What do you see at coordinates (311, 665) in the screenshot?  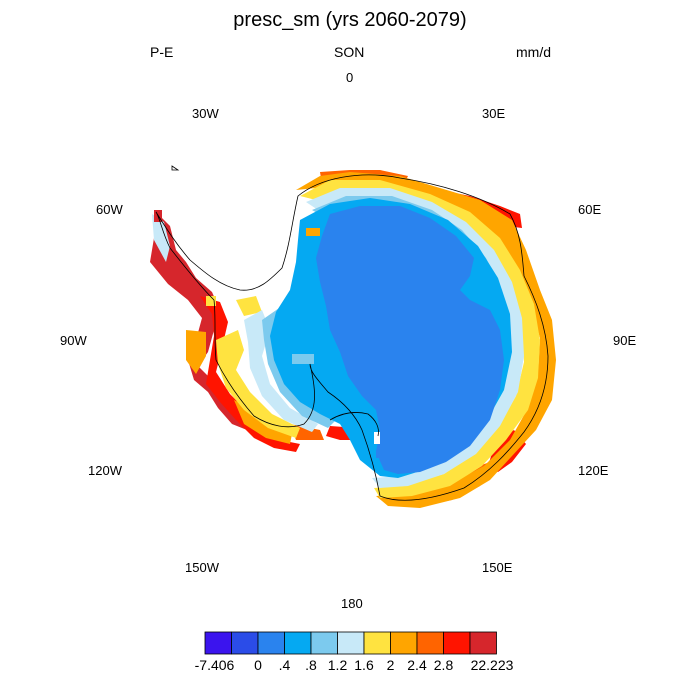 I see `colorbar-label-3: .8` at bounding box center [311, 665].